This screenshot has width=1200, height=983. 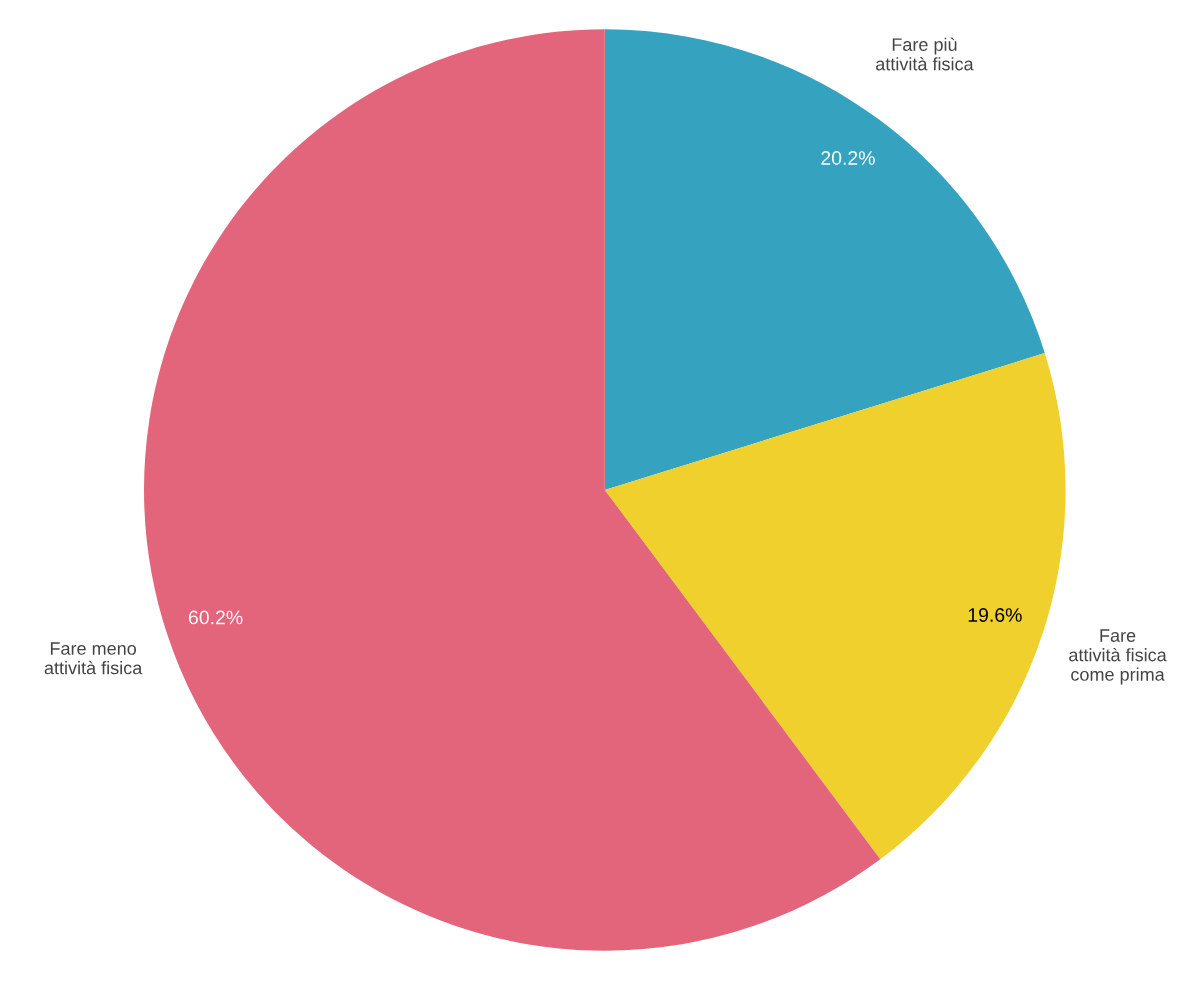 What do you see at coordinates (215, 617) in the screenshot?
I see `data-label: 60.2%` at bounding box center [215, 617].